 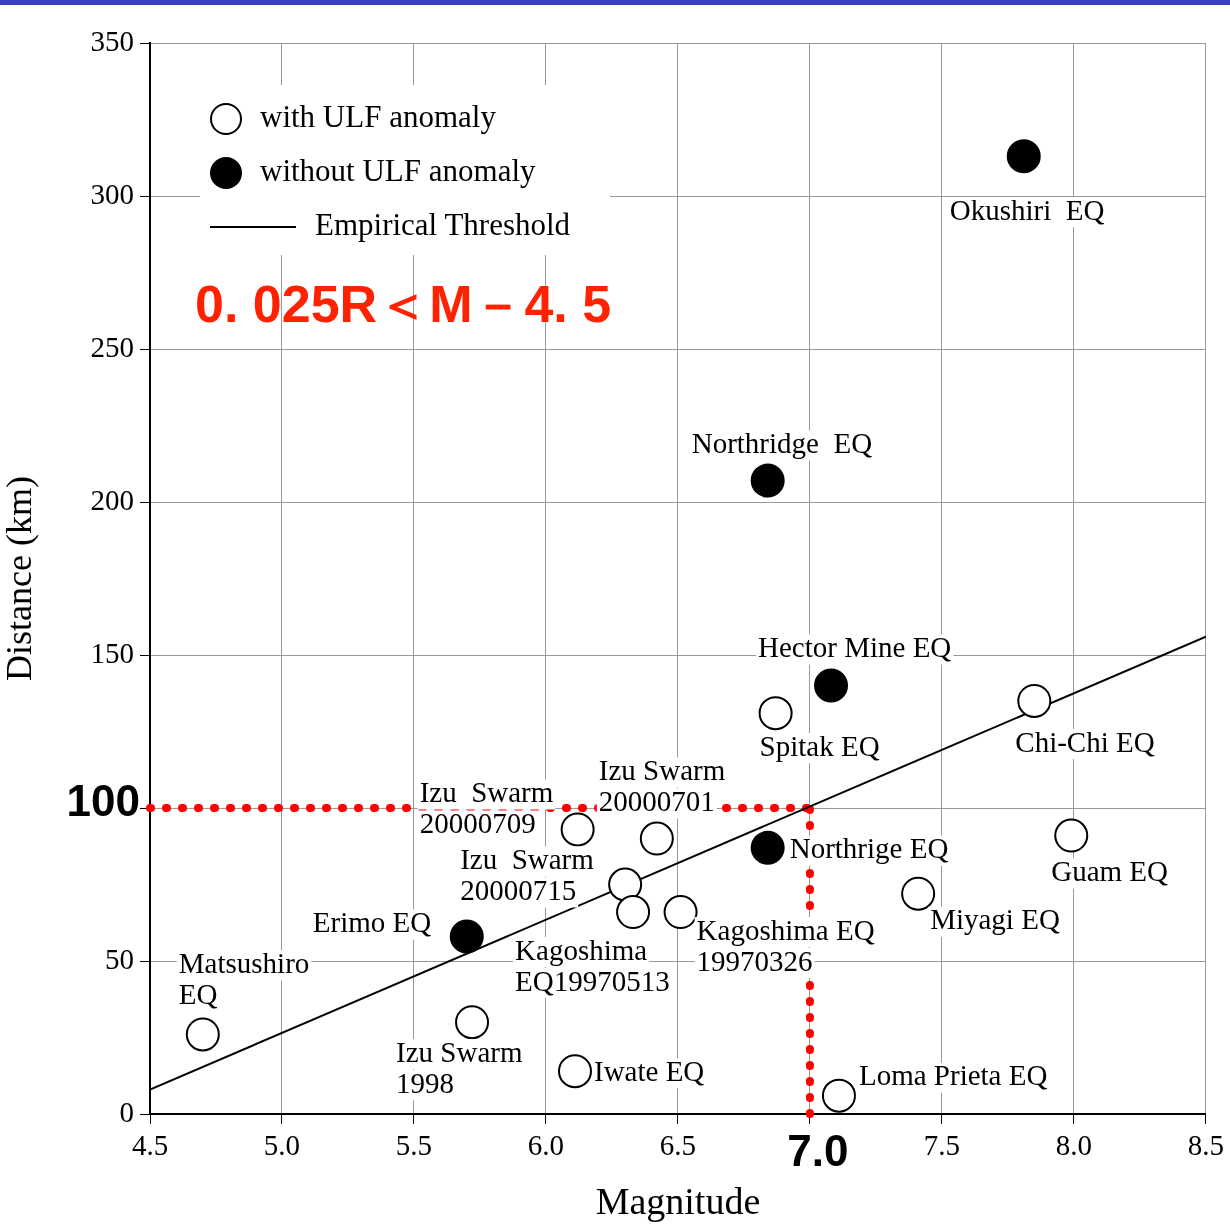 I want to click on y-tick-label: 350, so click(x=112, y=40).